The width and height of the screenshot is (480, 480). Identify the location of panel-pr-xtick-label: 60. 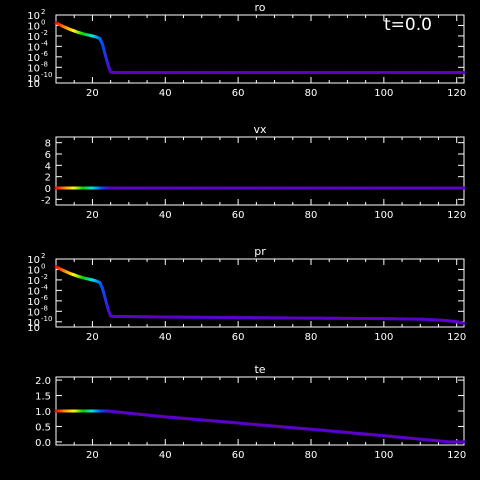
(238, 337).